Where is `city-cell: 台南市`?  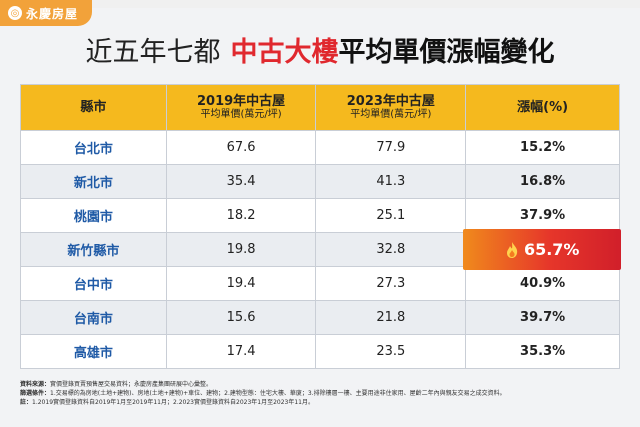
city-cell: 台南市 is located at coordinates (93, 317).